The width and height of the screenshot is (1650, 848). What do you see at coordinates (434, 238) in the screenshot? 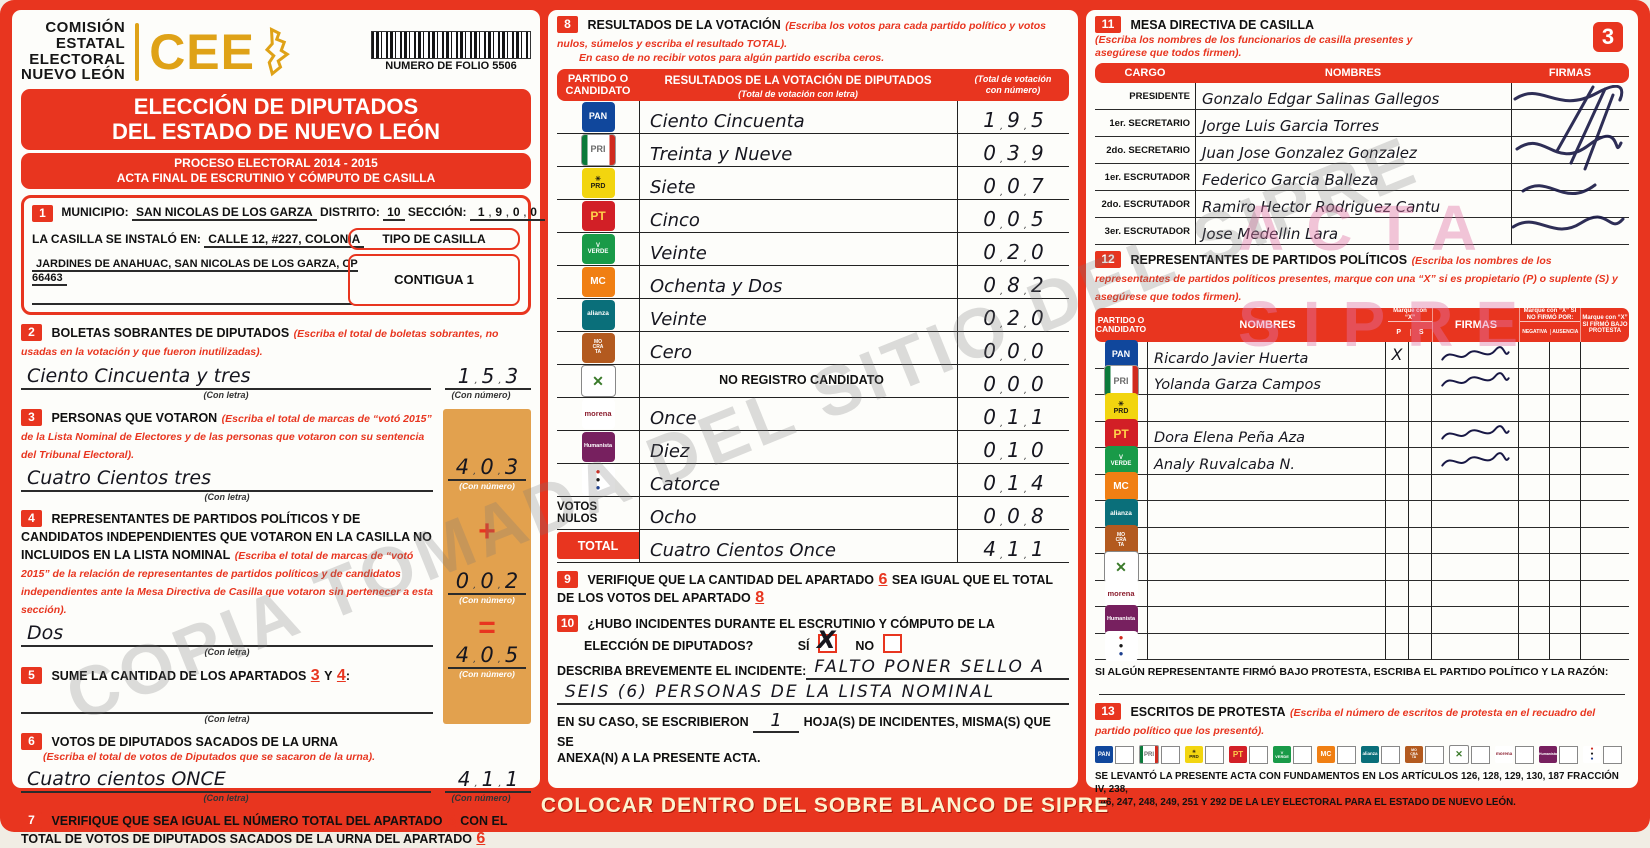
I see `tipo-casilla-label: TIPO DE CASILLA` at bounding box center [434, 238].